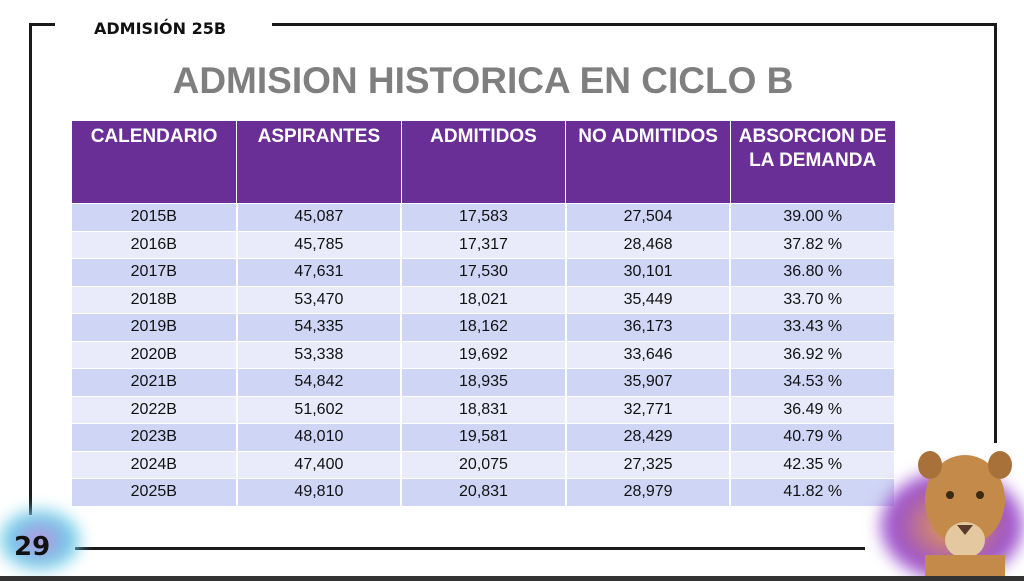  What do you see at coordinates (648, 354) in the screenshot?
I see `table-cell: 33,646` at bounding box center [648, 354].